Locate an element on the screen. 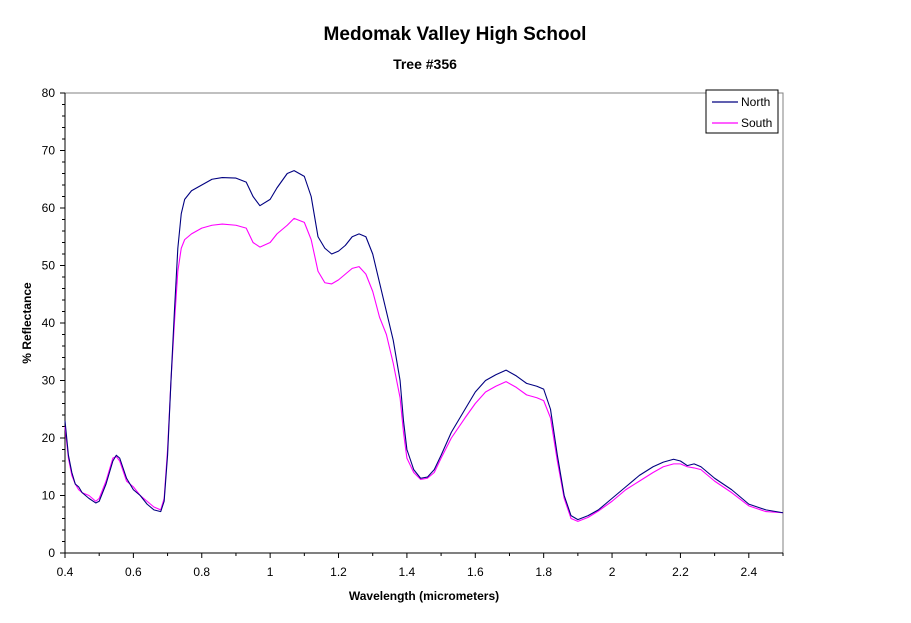  x-axis-label: Wavelength (micrometers) is located at coordinates (424, 596).